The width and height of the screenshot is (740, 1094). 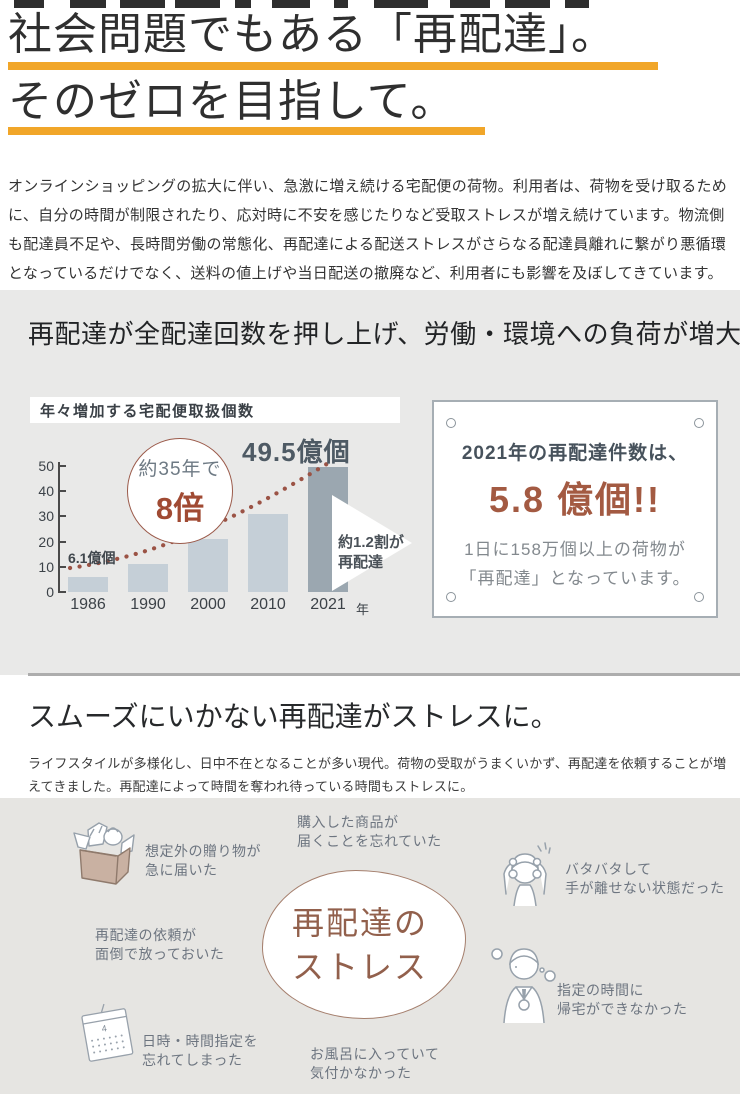 I want to click on redelivery-stress-blob: 再配達の ストレス, so click(x=364, y=944).